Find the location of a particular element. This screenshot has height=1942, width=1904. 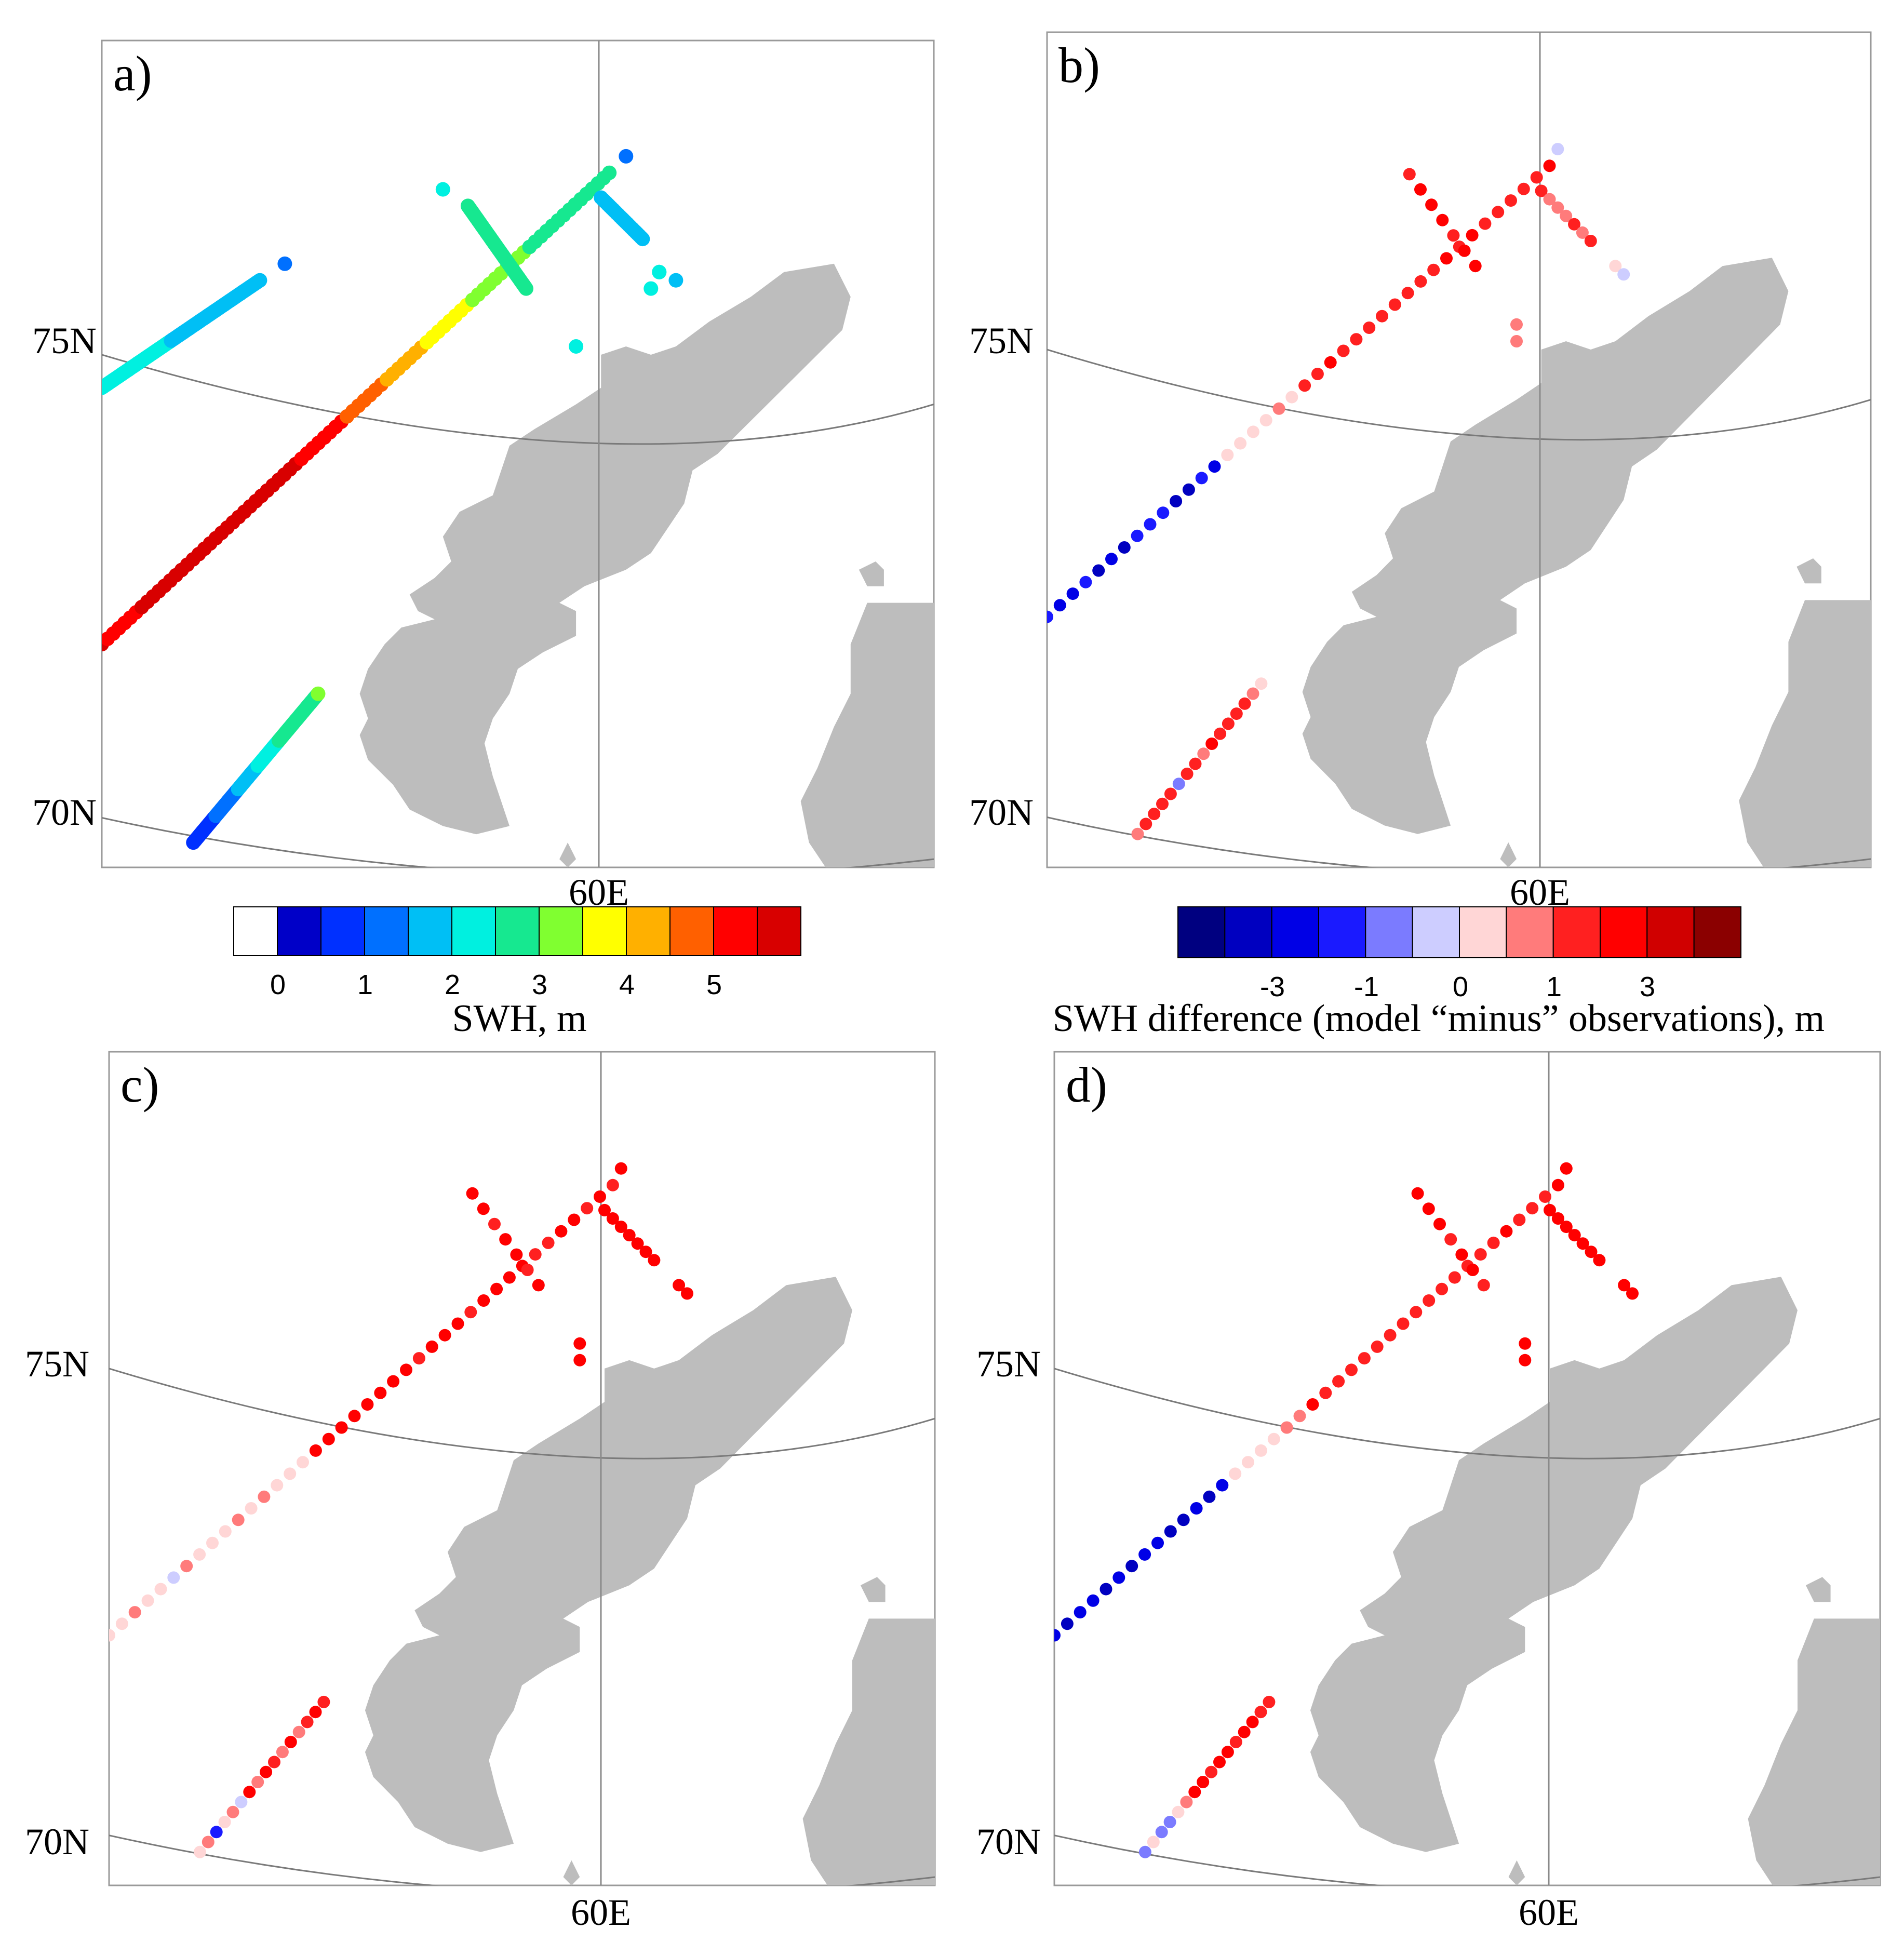

lon-label-60e: 60E is located at coordinates (1549, 1912).